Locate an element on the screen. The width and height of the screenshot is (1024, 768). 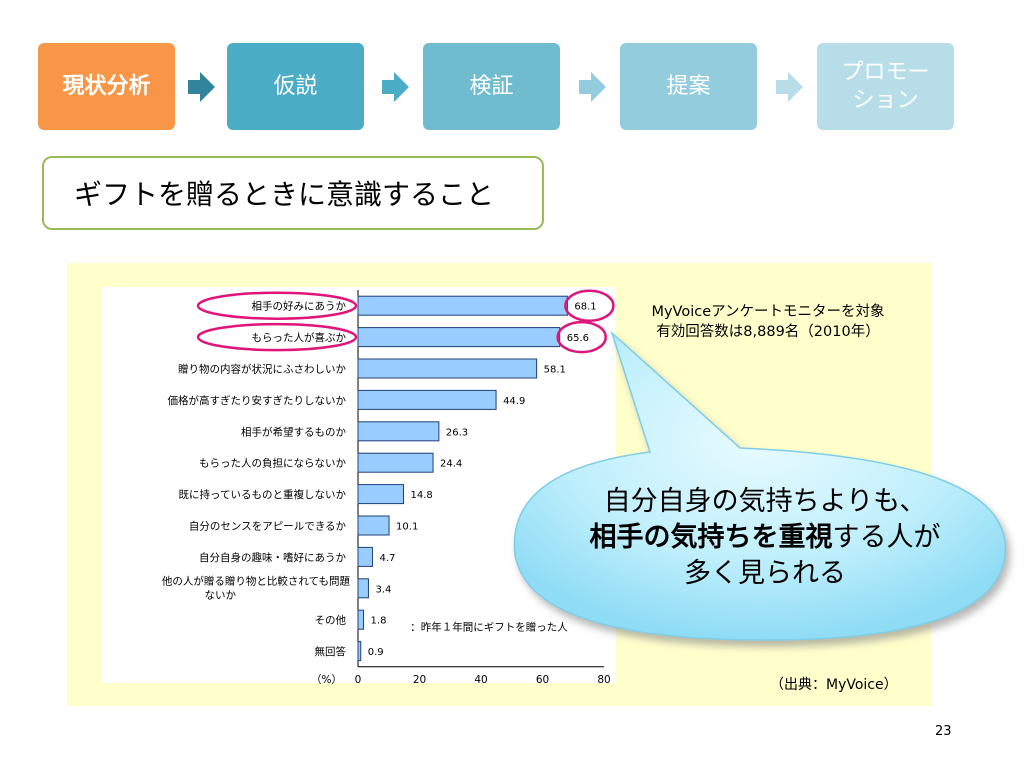
survey-note-line1: MyVoiceアンケートモニターを対象 is located at coordinates (768, 312).